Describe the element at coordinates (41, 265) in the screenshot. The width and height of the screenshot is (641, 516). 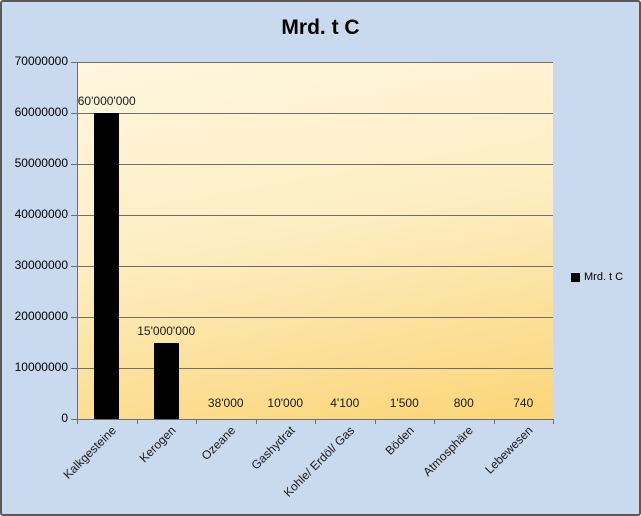
I see `y-axis-tick-label: 30000000` at that location.